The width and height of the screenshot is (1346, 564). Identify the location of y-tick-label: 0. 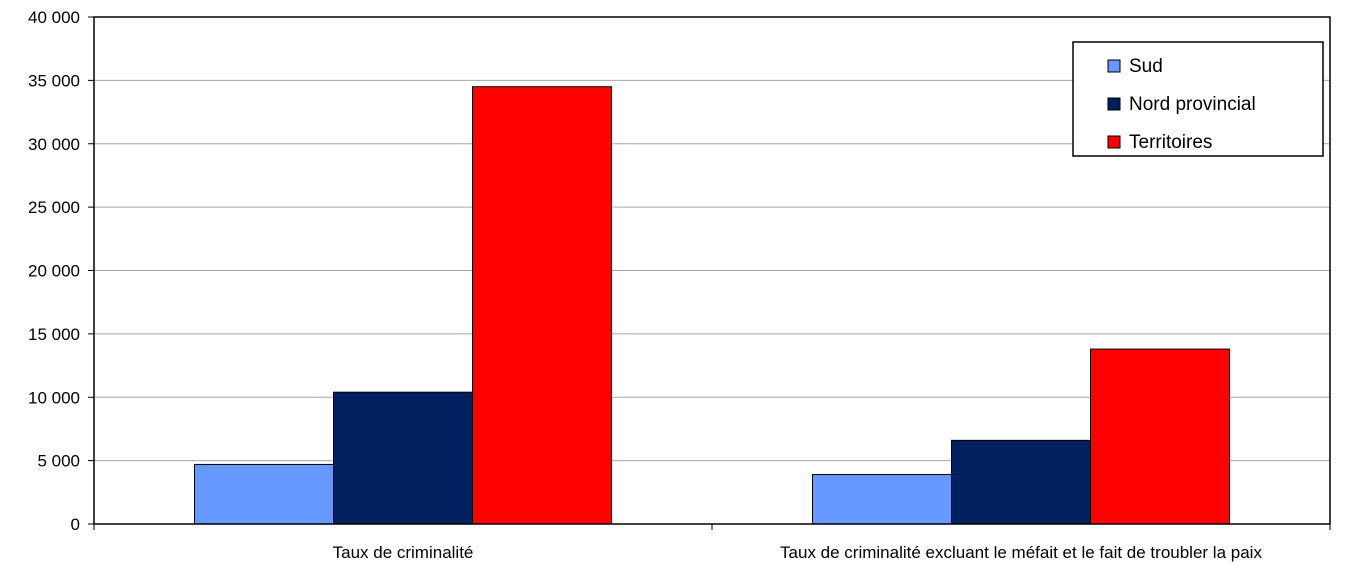
(75, 524).